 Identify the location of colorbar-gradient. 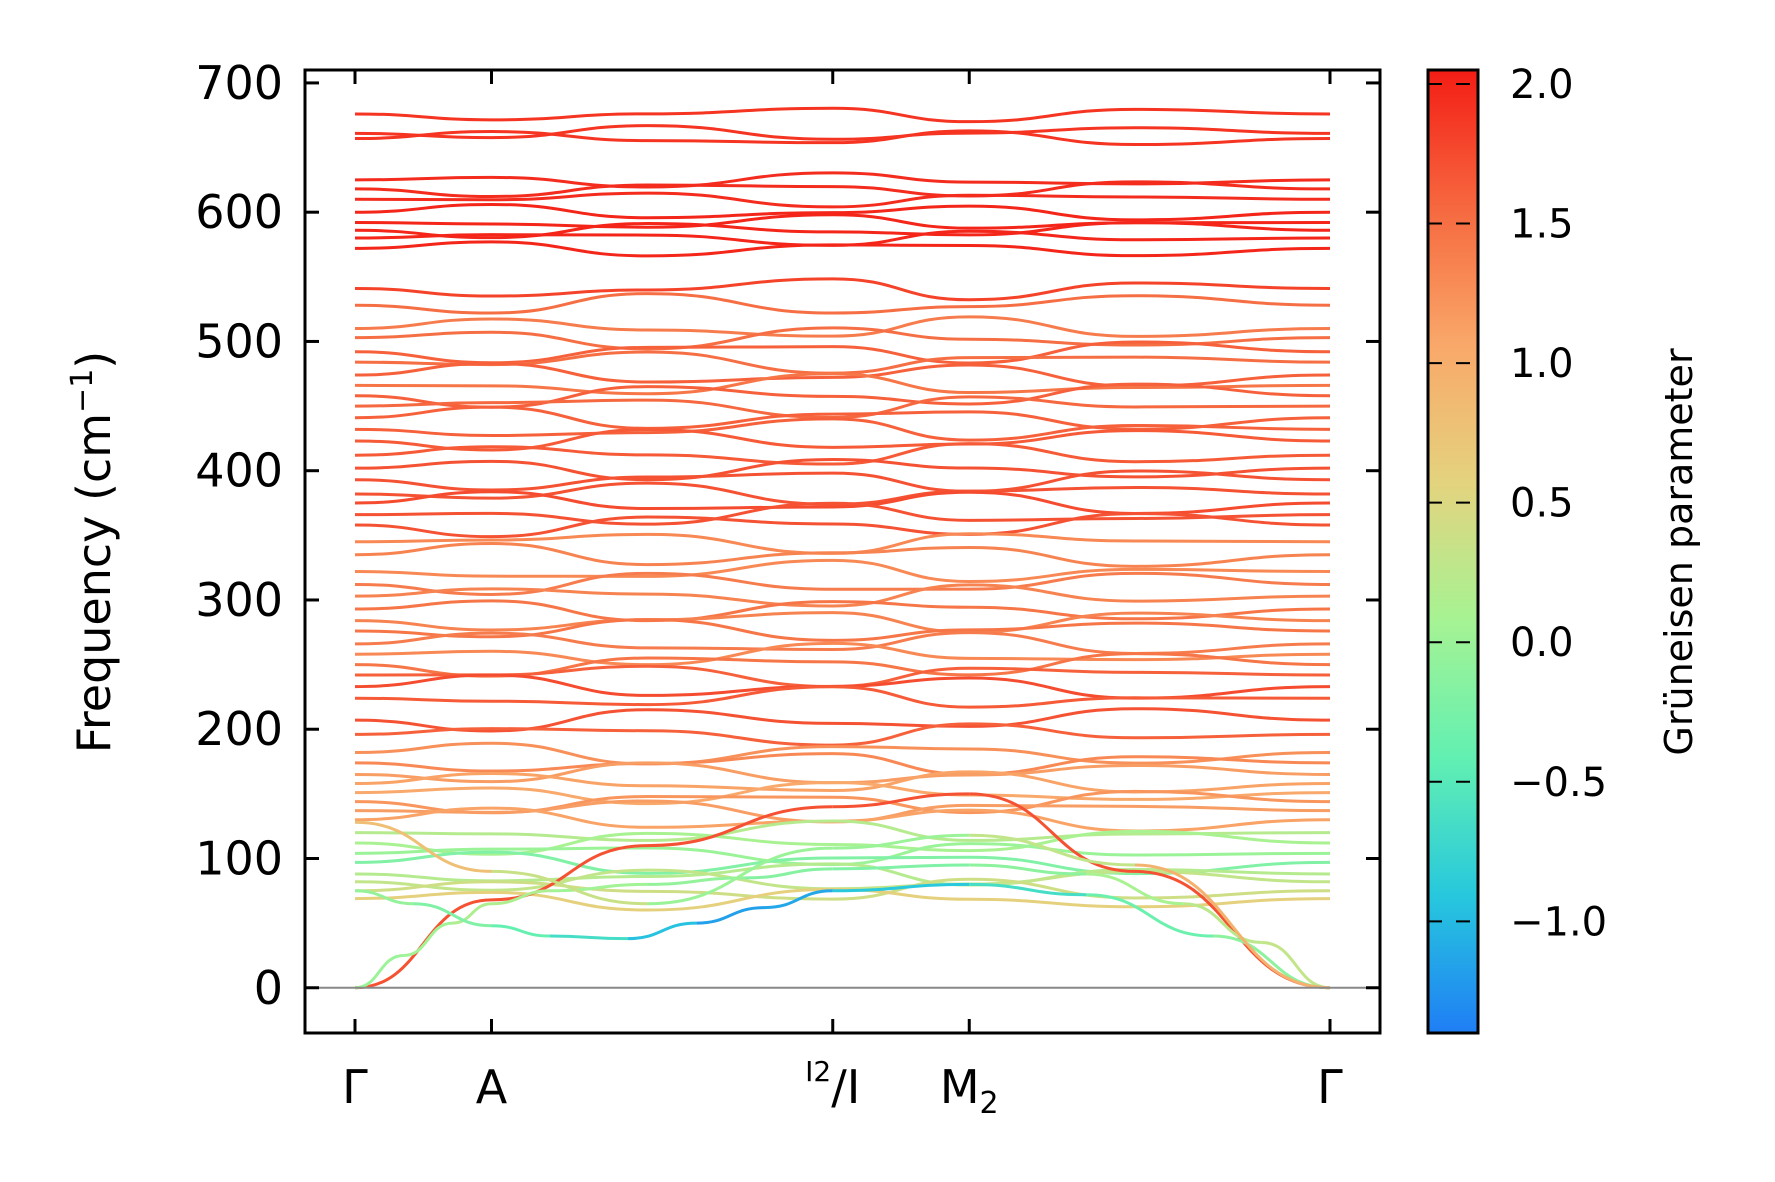
(1453, 551).